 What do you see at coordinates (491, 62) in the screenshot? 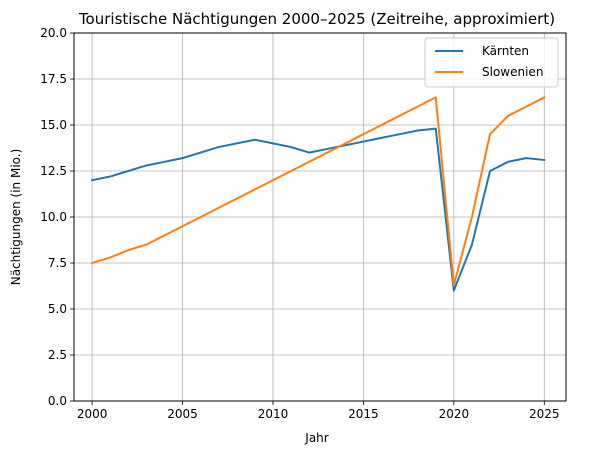
I see `legend: Kärnten Slowenien` at bounding box center [491, 62].